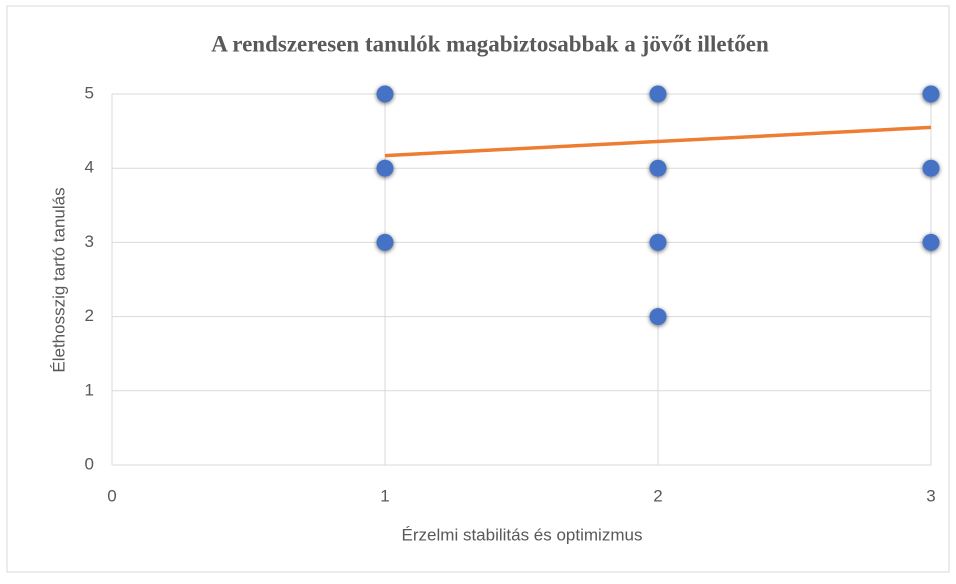 The height and width of the screenshot is (584, 956). I want to click on y-tick-label: 3, so click(89, 241).